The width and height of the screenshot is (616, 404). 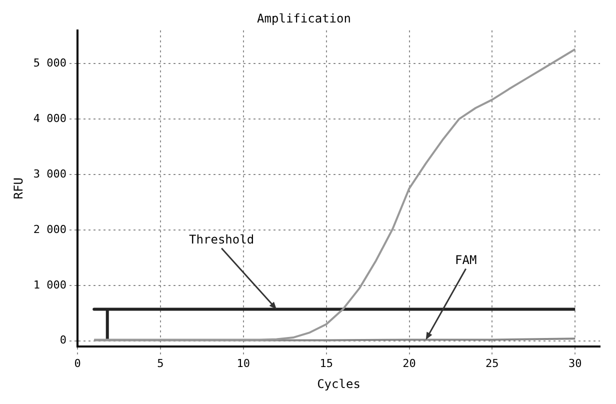 What do you see at coordinates (160, 363) in the screenshot?
I see `x-tick-label: 5` at bounding box center [160, 363].